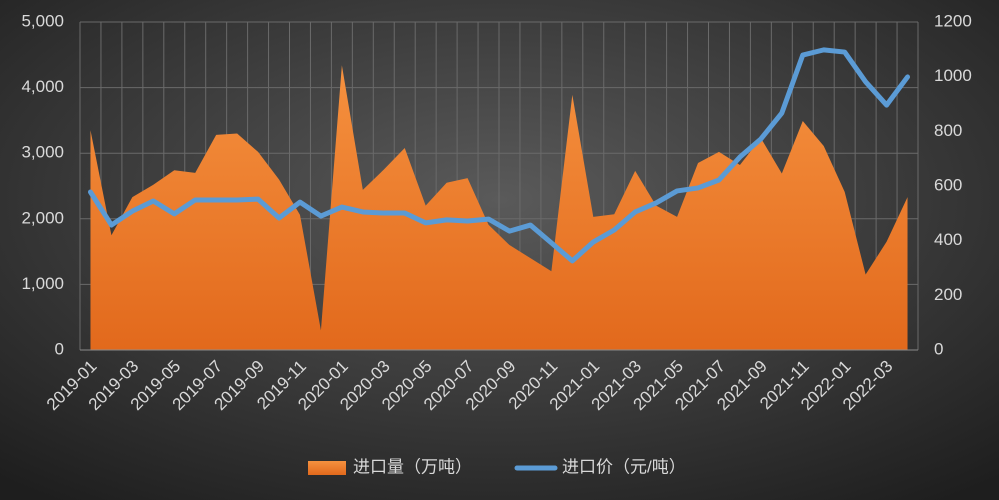 This screenshot has width=999, height=500. What do you see at coordinates (42, 20) in the screenshot?
I see `y-tick-label: 5,000` at bounding box center [42, 20].